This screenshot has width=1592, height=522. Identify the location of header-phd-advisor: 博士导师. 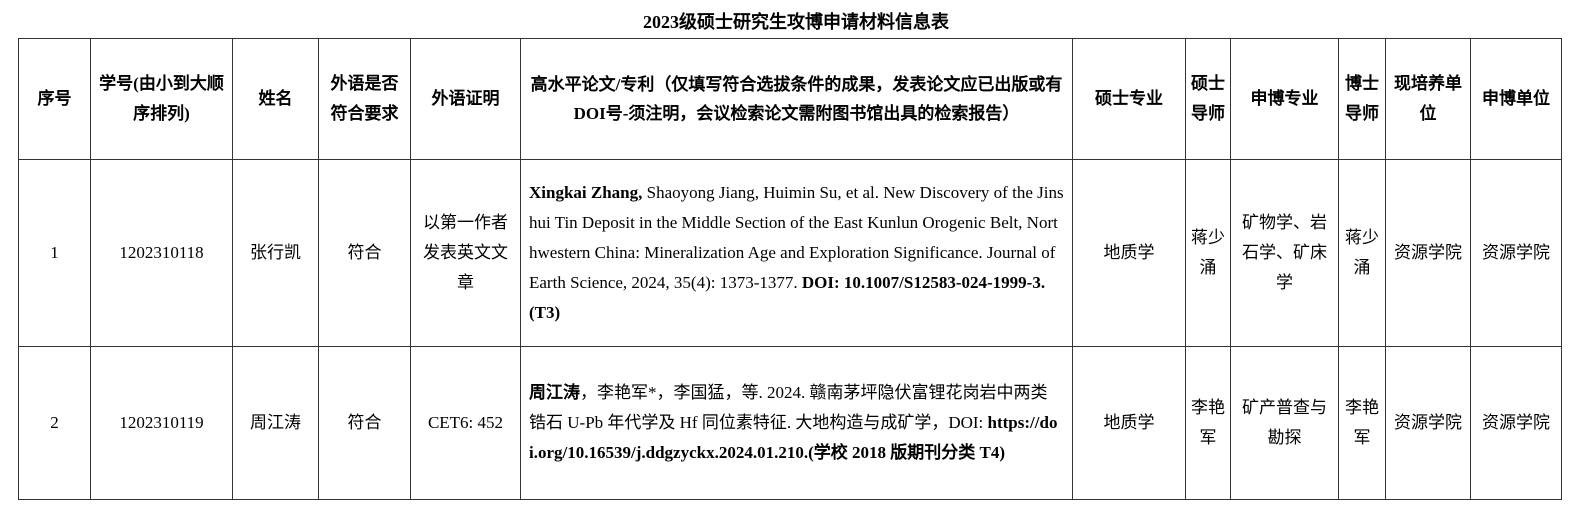
(1362, 99).